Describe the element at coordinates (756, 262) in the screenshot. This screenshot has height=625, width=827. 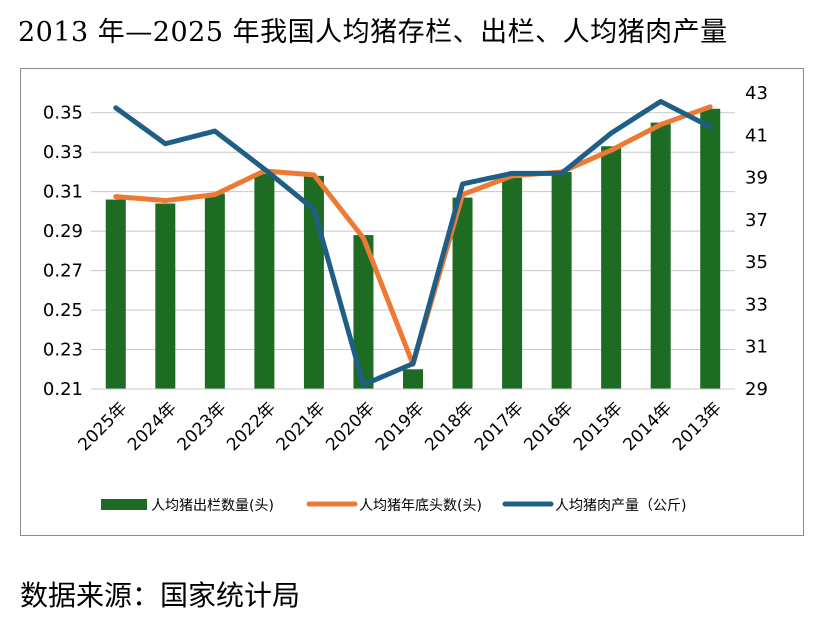
I see `y-right-tick-label: 35` at that location.